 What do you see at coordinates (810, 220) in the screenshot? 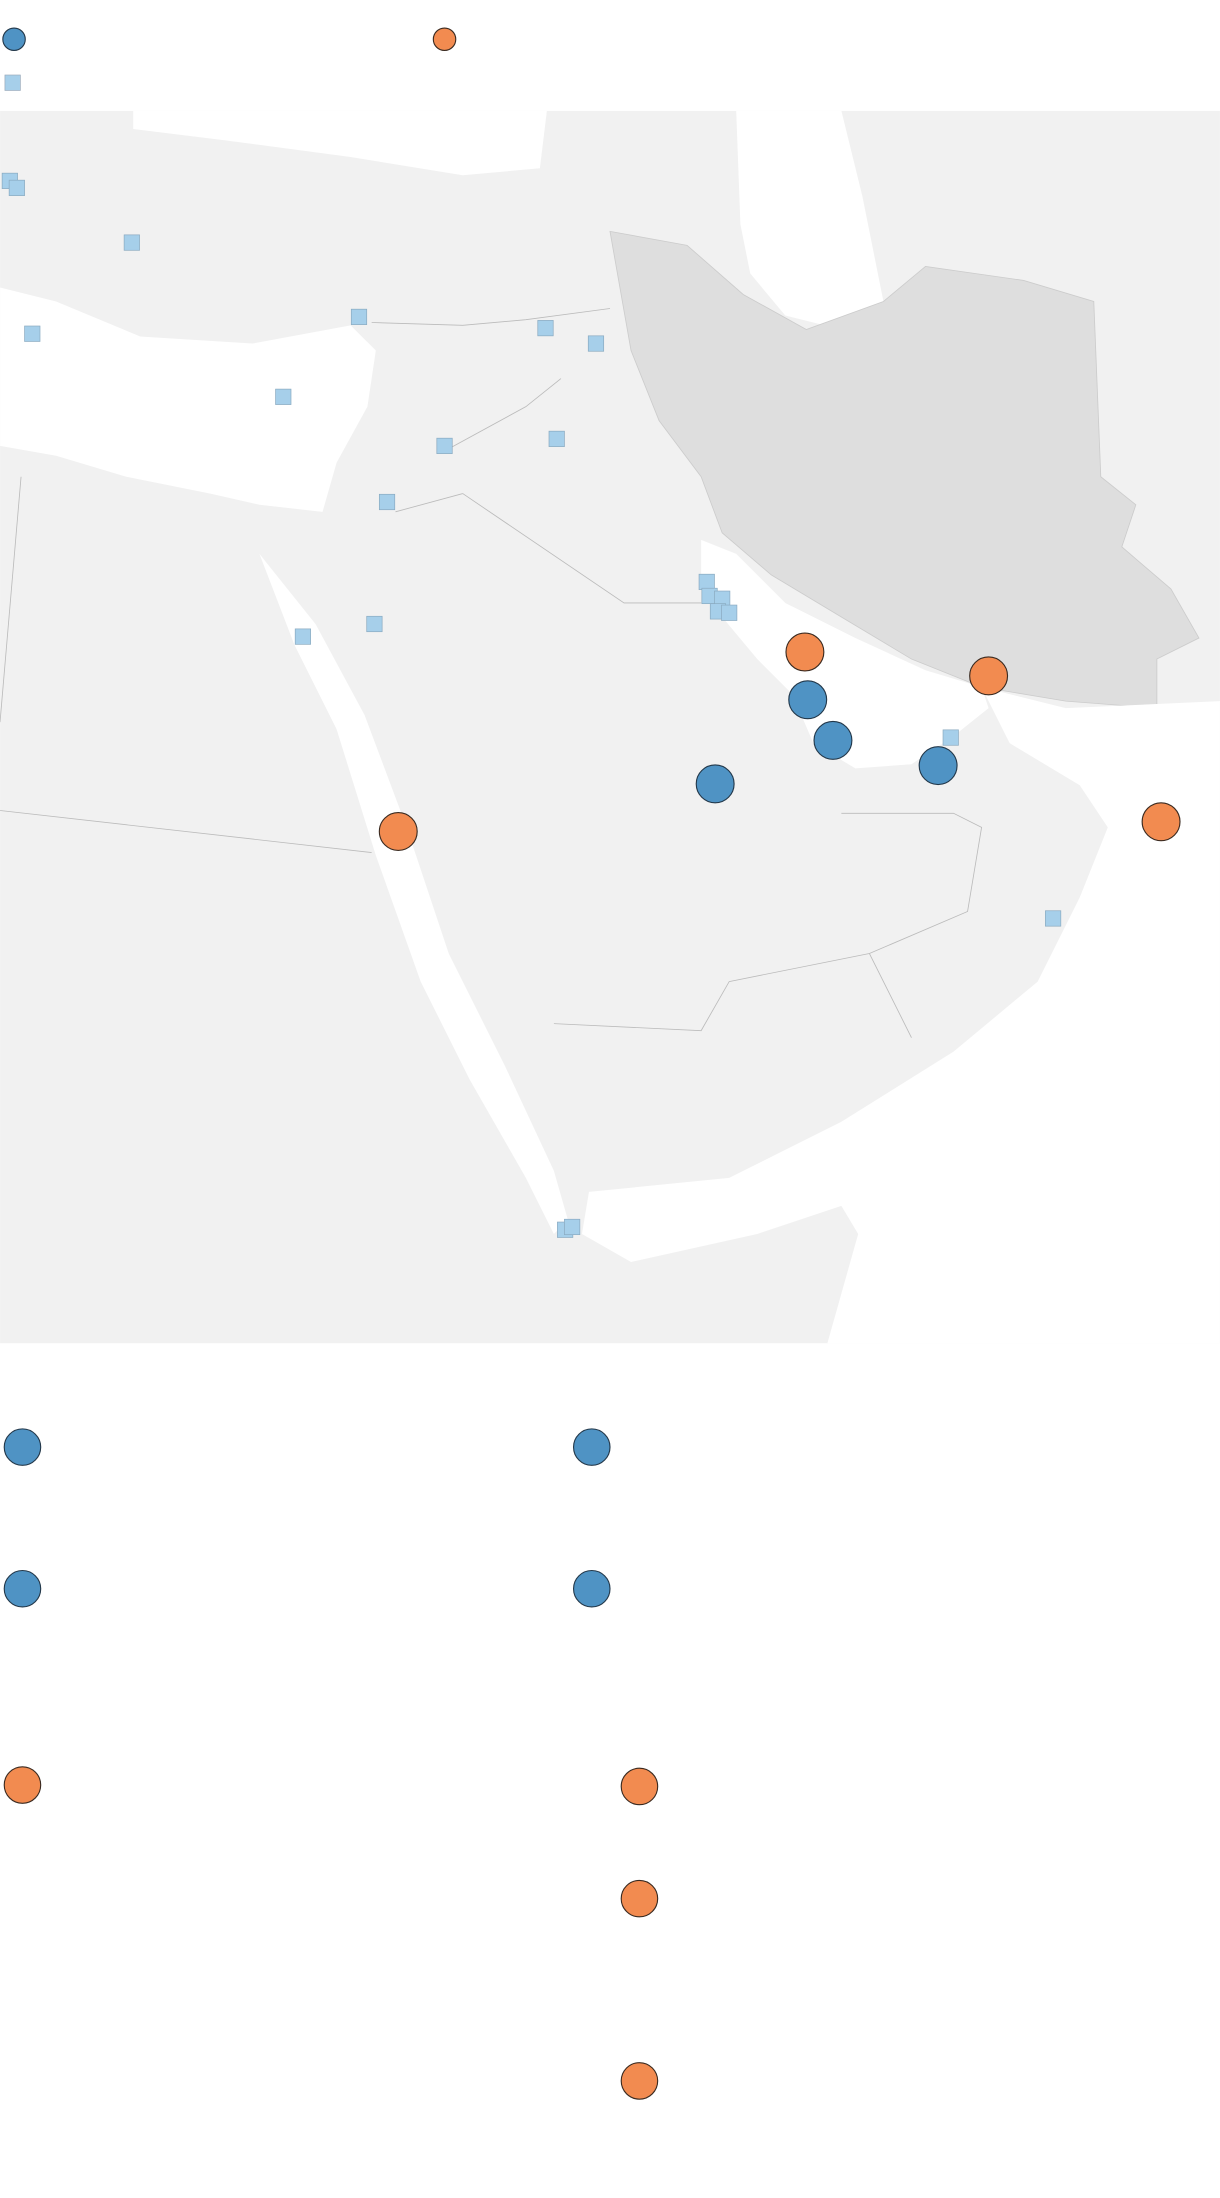
I see `caspian-sea` at bounding box center [810, 220].